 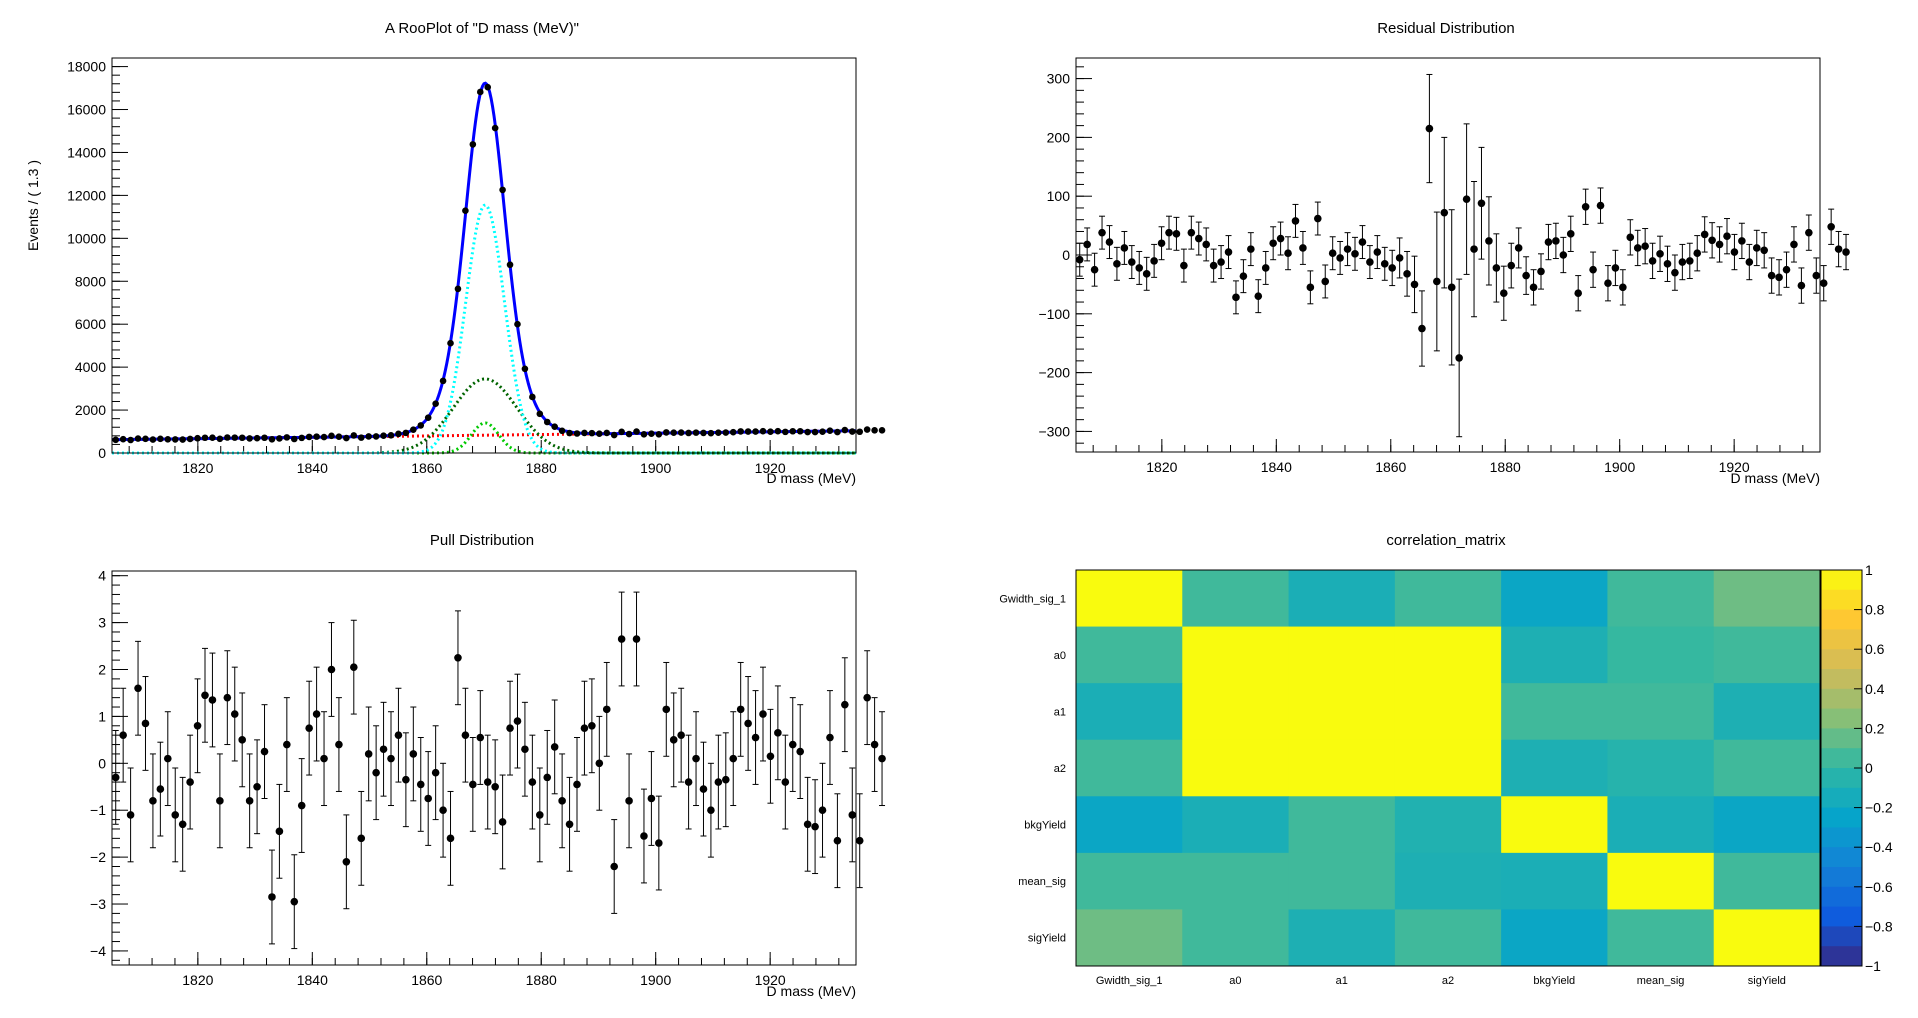 What do you see at coordinates (86, 152) in the screenshot?
I see `fit-plot-y-tick-label: 14000` at bounding box center [86, 152].